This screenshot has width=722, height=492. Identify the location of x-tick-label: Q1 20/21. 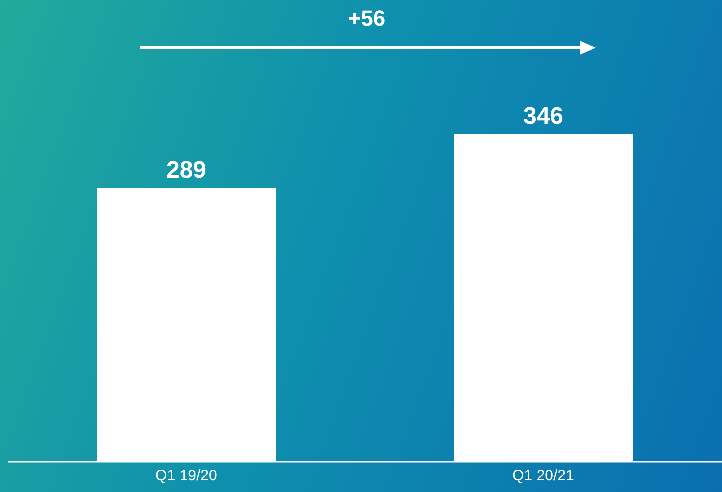
(543, 476).